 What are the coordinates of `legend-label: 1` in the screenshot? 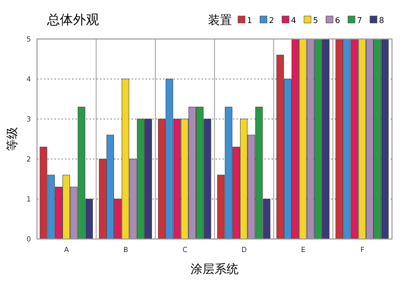 It's located at (249, 20).